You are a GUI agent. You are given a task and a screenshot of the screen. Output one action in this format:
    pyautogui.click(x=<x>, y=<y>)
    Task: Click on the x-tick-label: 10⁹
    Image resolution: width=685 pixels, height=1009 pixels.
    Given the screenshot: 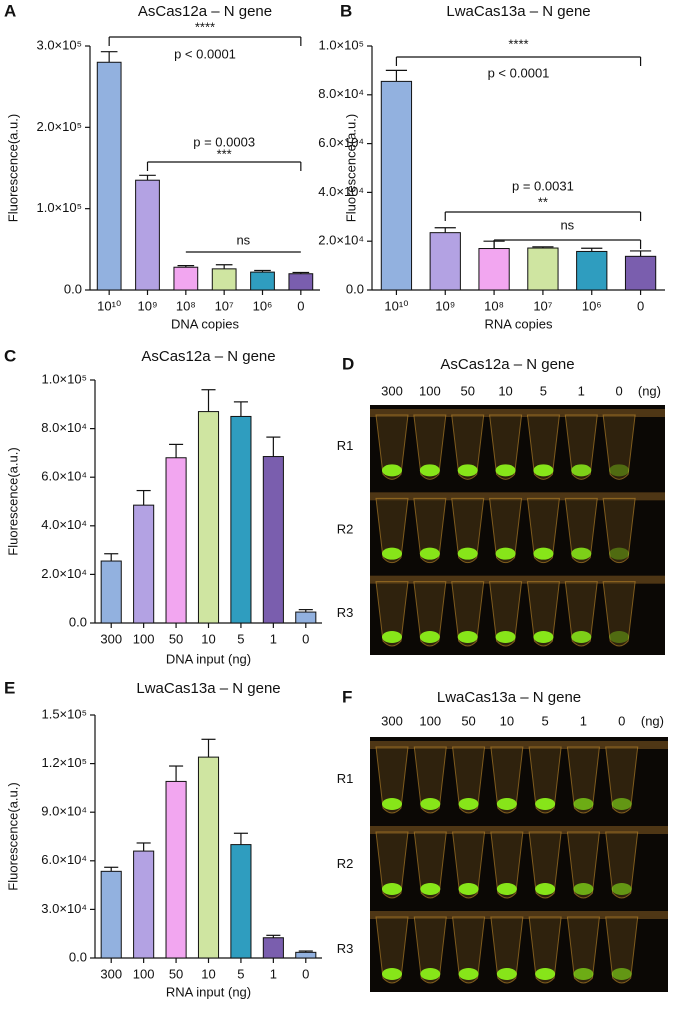 What is the action you would take?
    pyautogui.click(x=147, y=305)
    